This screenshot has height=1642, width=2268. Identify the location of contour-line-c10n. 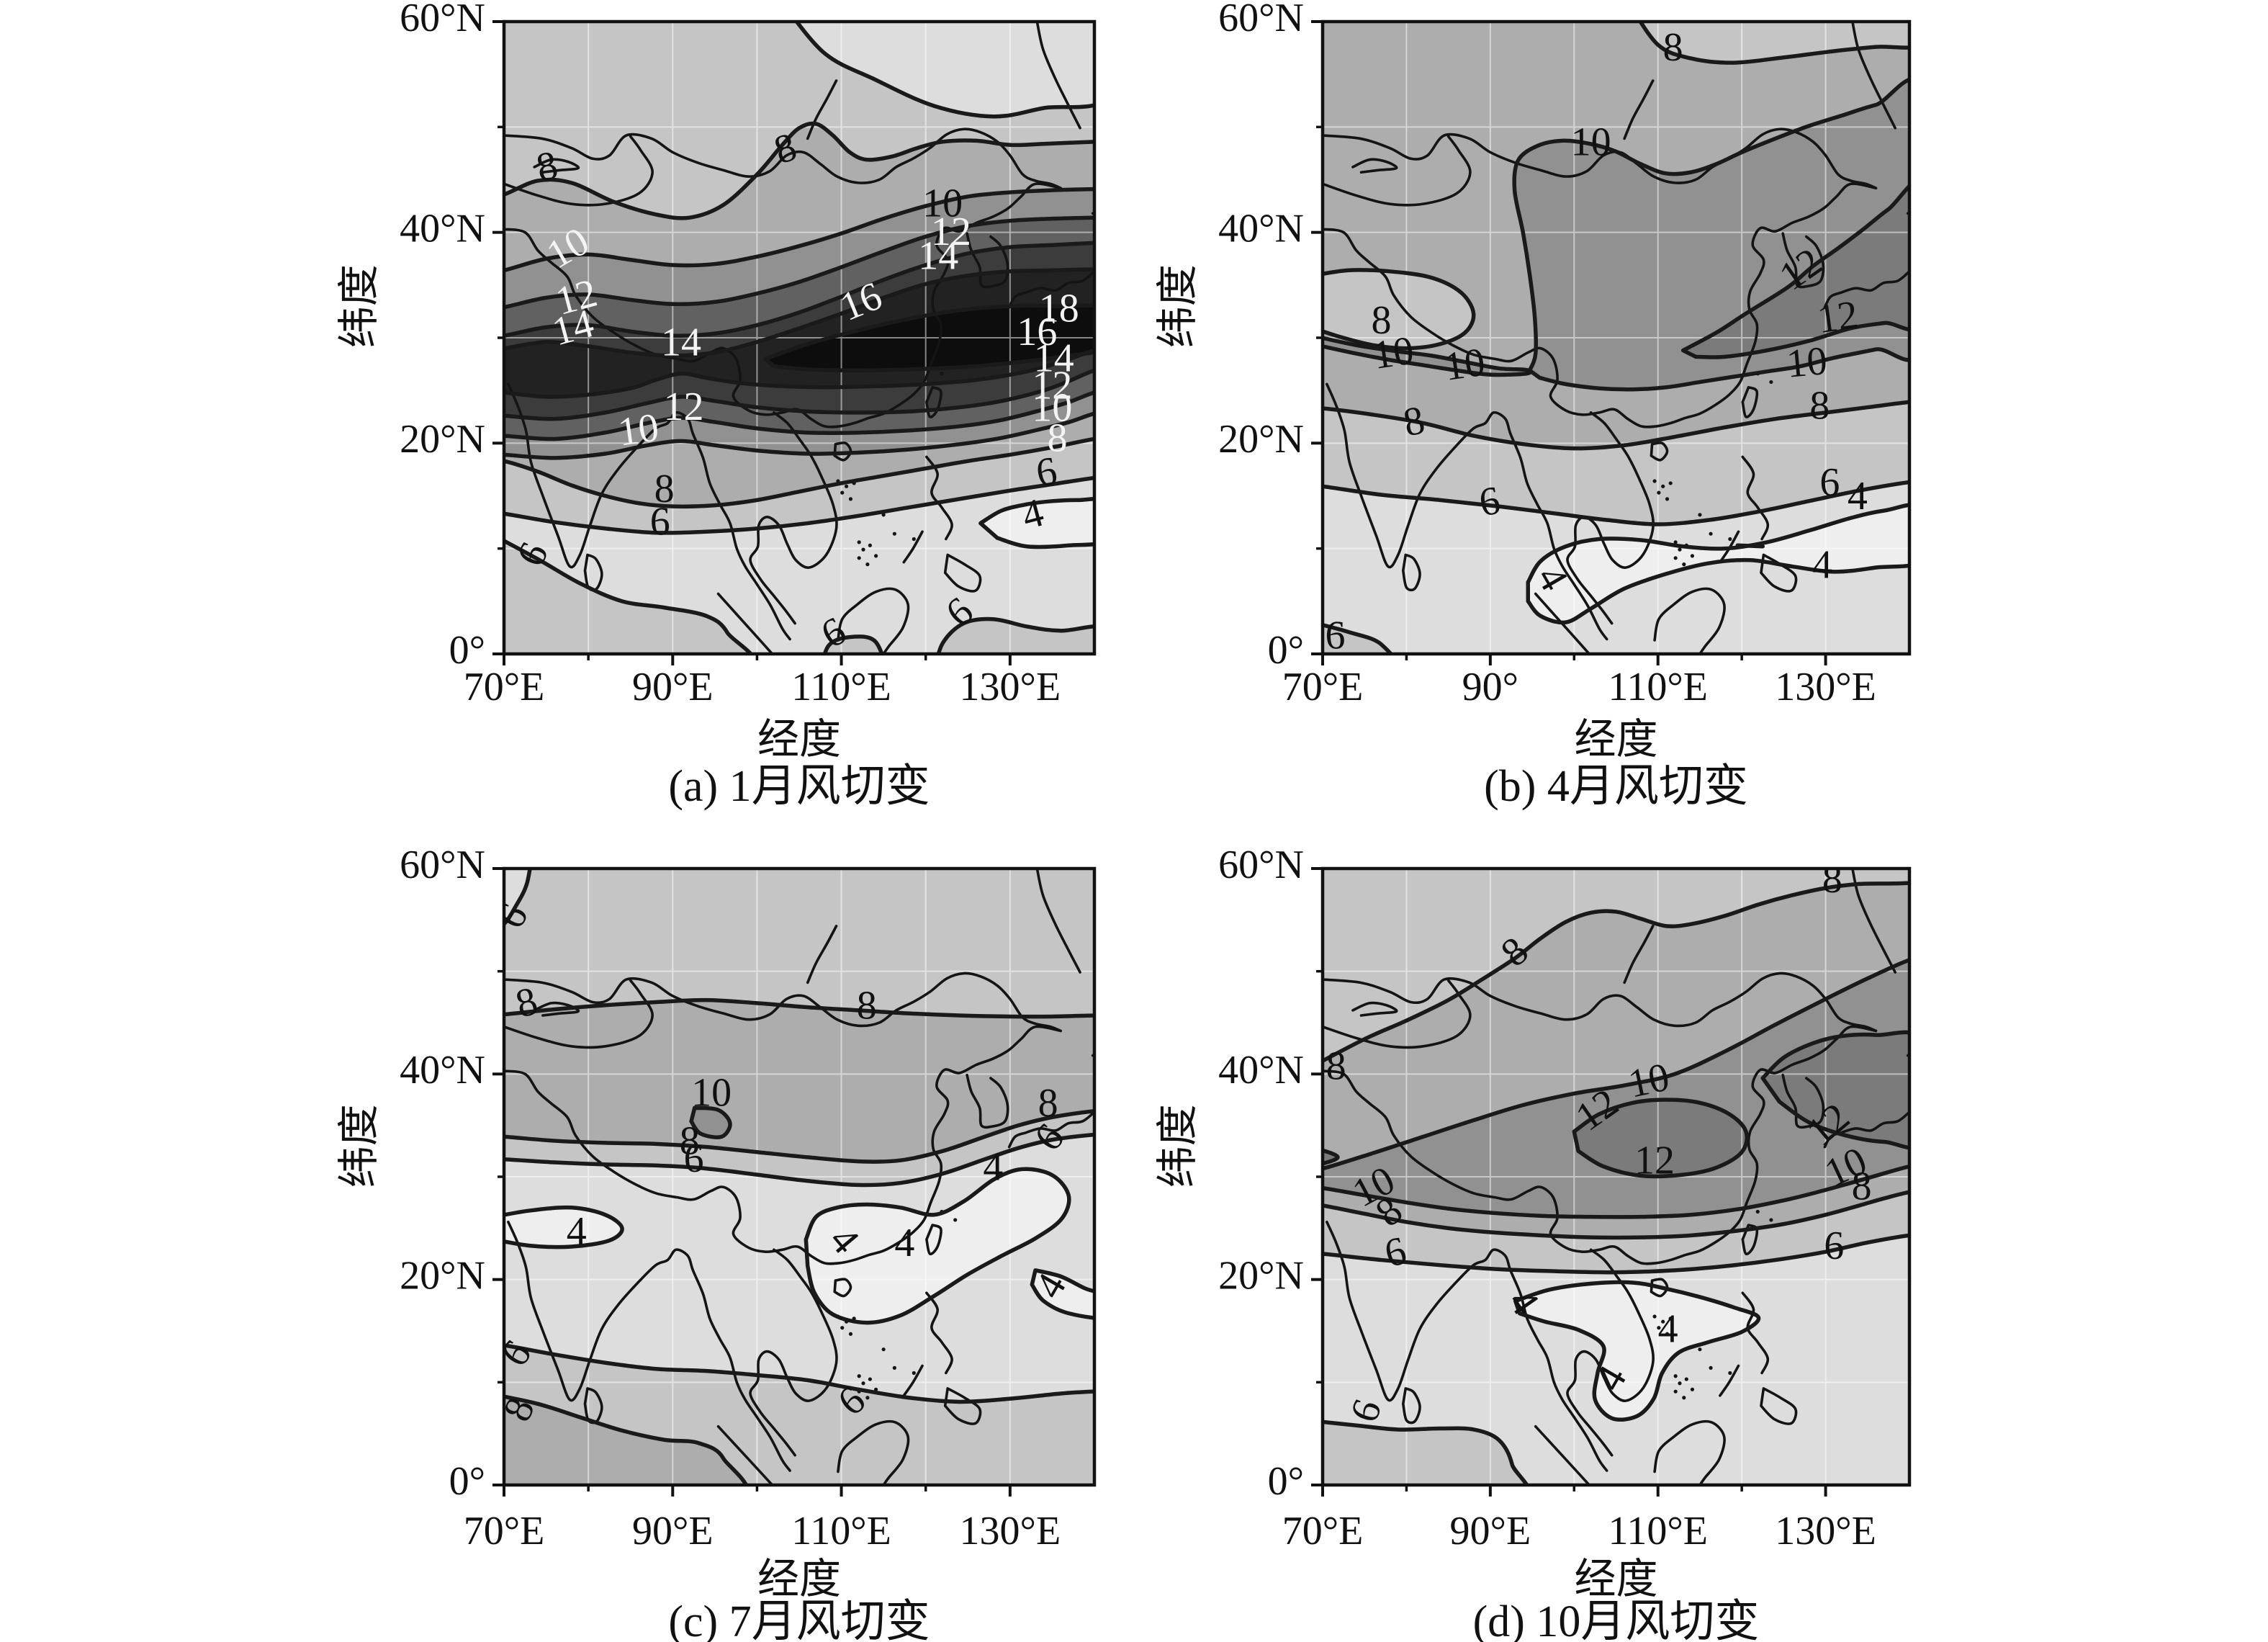
(1616, 1064).